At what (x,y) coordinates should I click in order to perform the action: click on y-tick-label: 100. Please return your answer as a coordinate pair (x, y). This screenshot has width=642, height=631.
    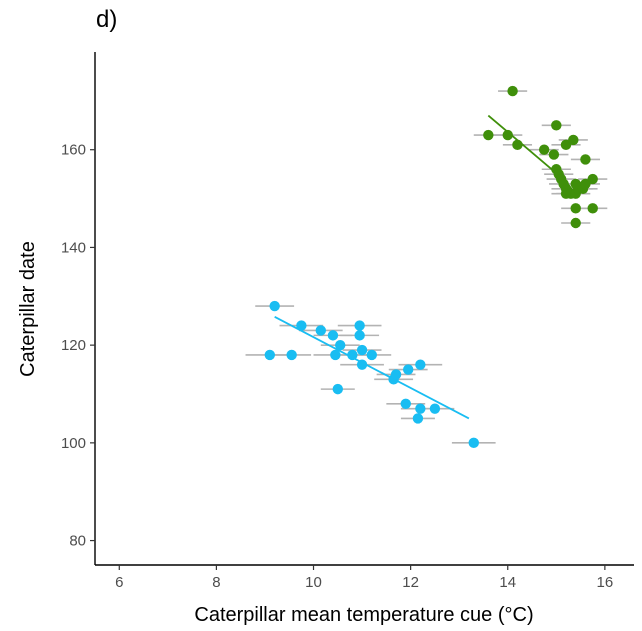
    Looking at the image, I should click on (73, 443).